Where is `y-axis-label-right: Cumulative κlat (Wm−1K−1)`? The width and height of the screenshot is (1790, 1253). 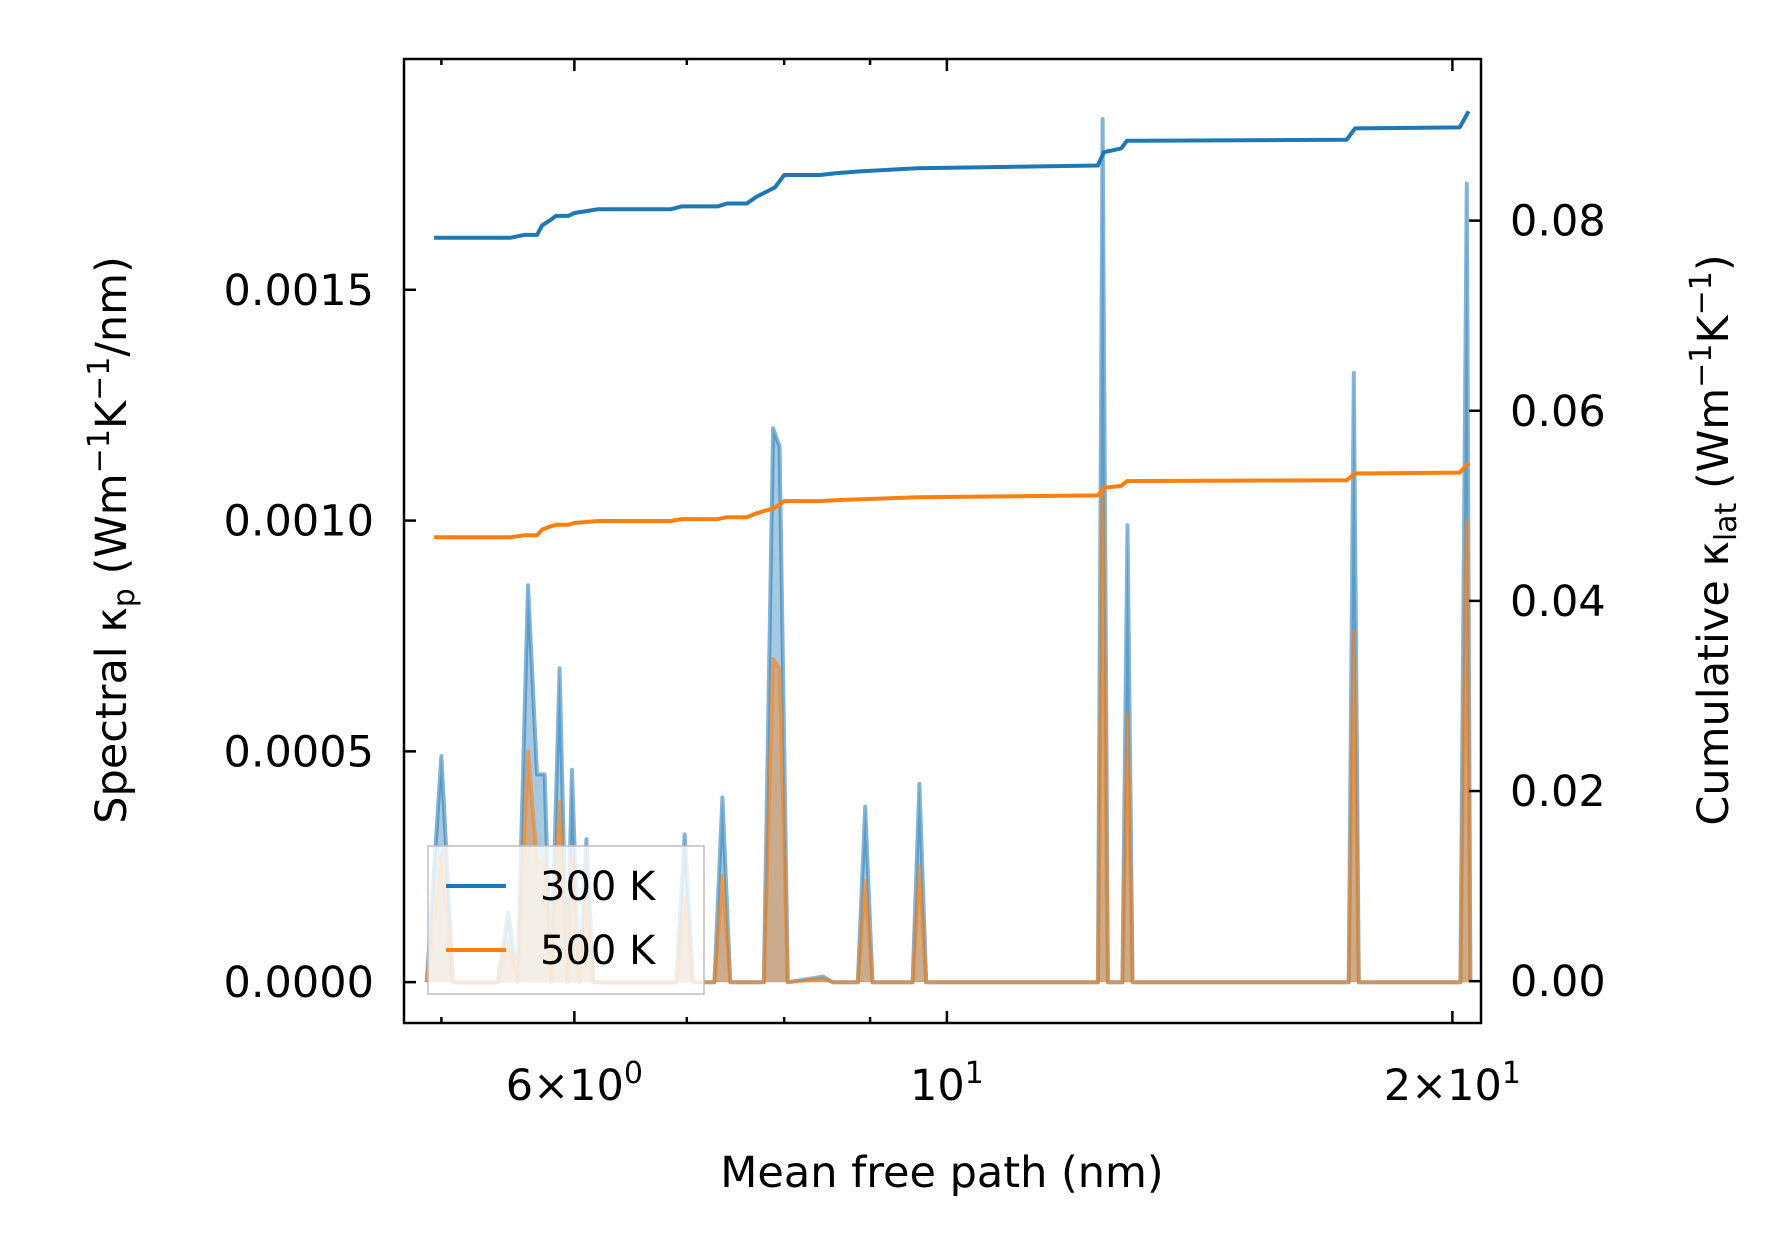
y-axis-label-right: Cumulative κlat (Wm−1K−1) is located at coordinates (1714, 539).